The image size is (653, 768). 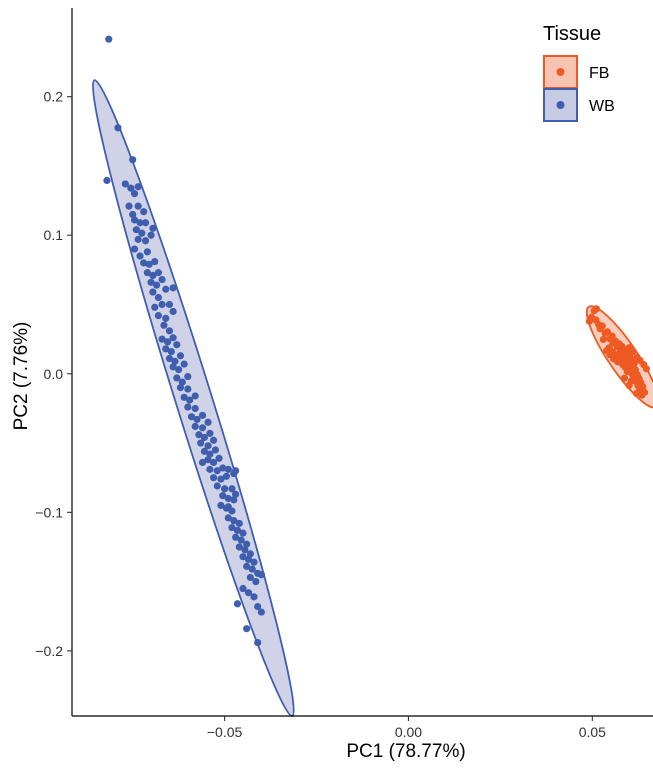 What do you see at coordinates (560, 105) in the screenshot?
I see `legend-dot-wb` at bounding box center [560, 105].